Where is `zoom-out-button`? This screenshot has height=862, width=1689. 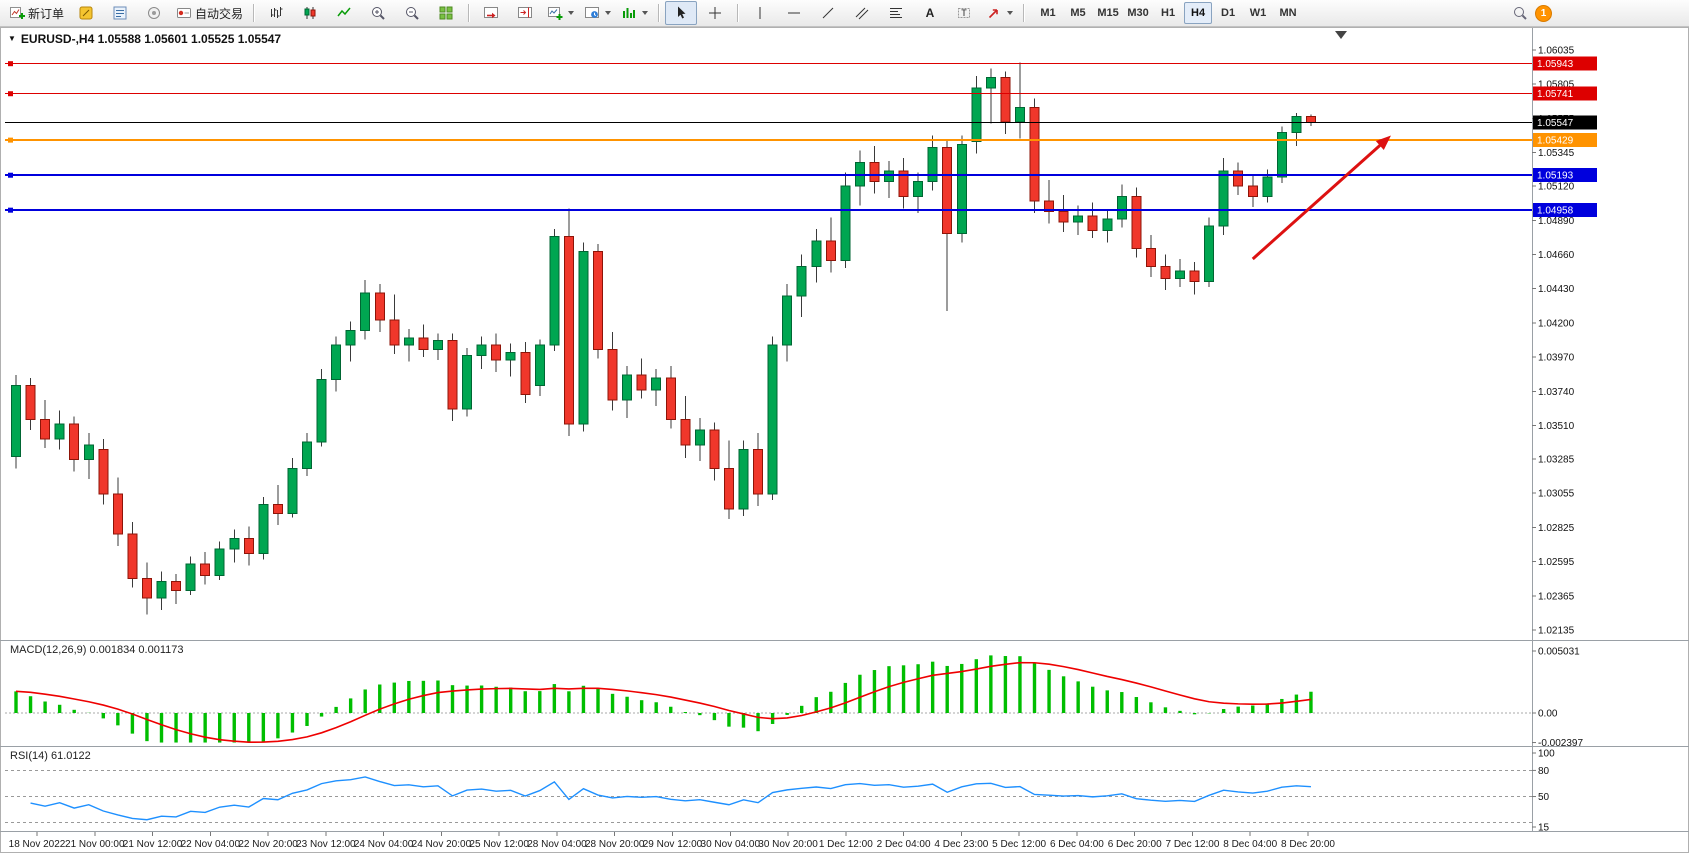 zoom-out-button is located at coordinates (412, 13).